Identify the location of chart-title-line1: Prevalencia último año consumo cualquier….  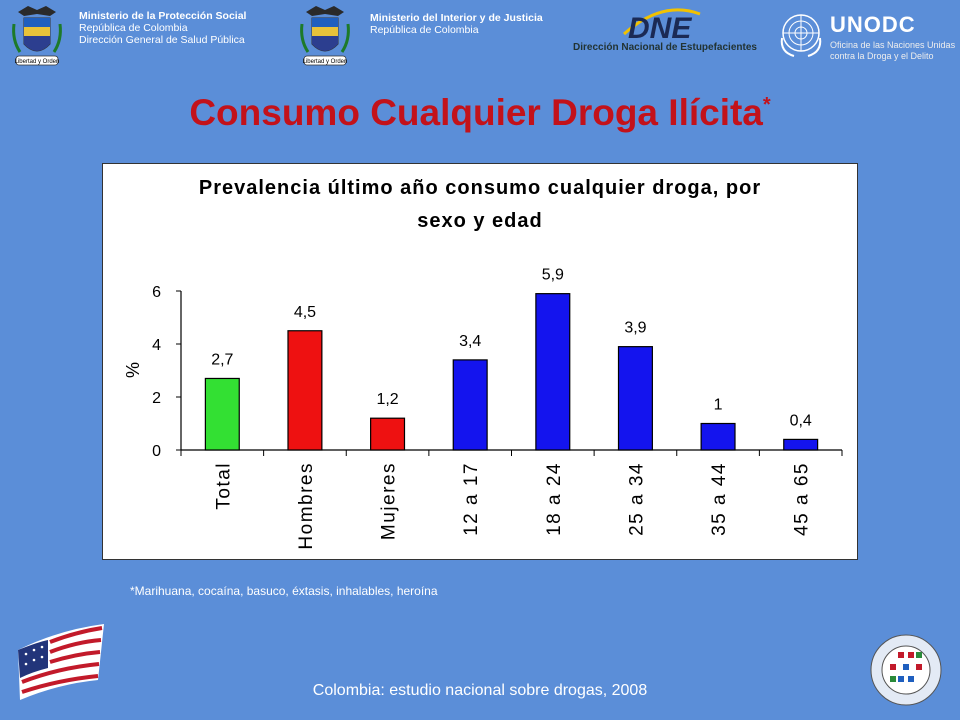
(480, 188).